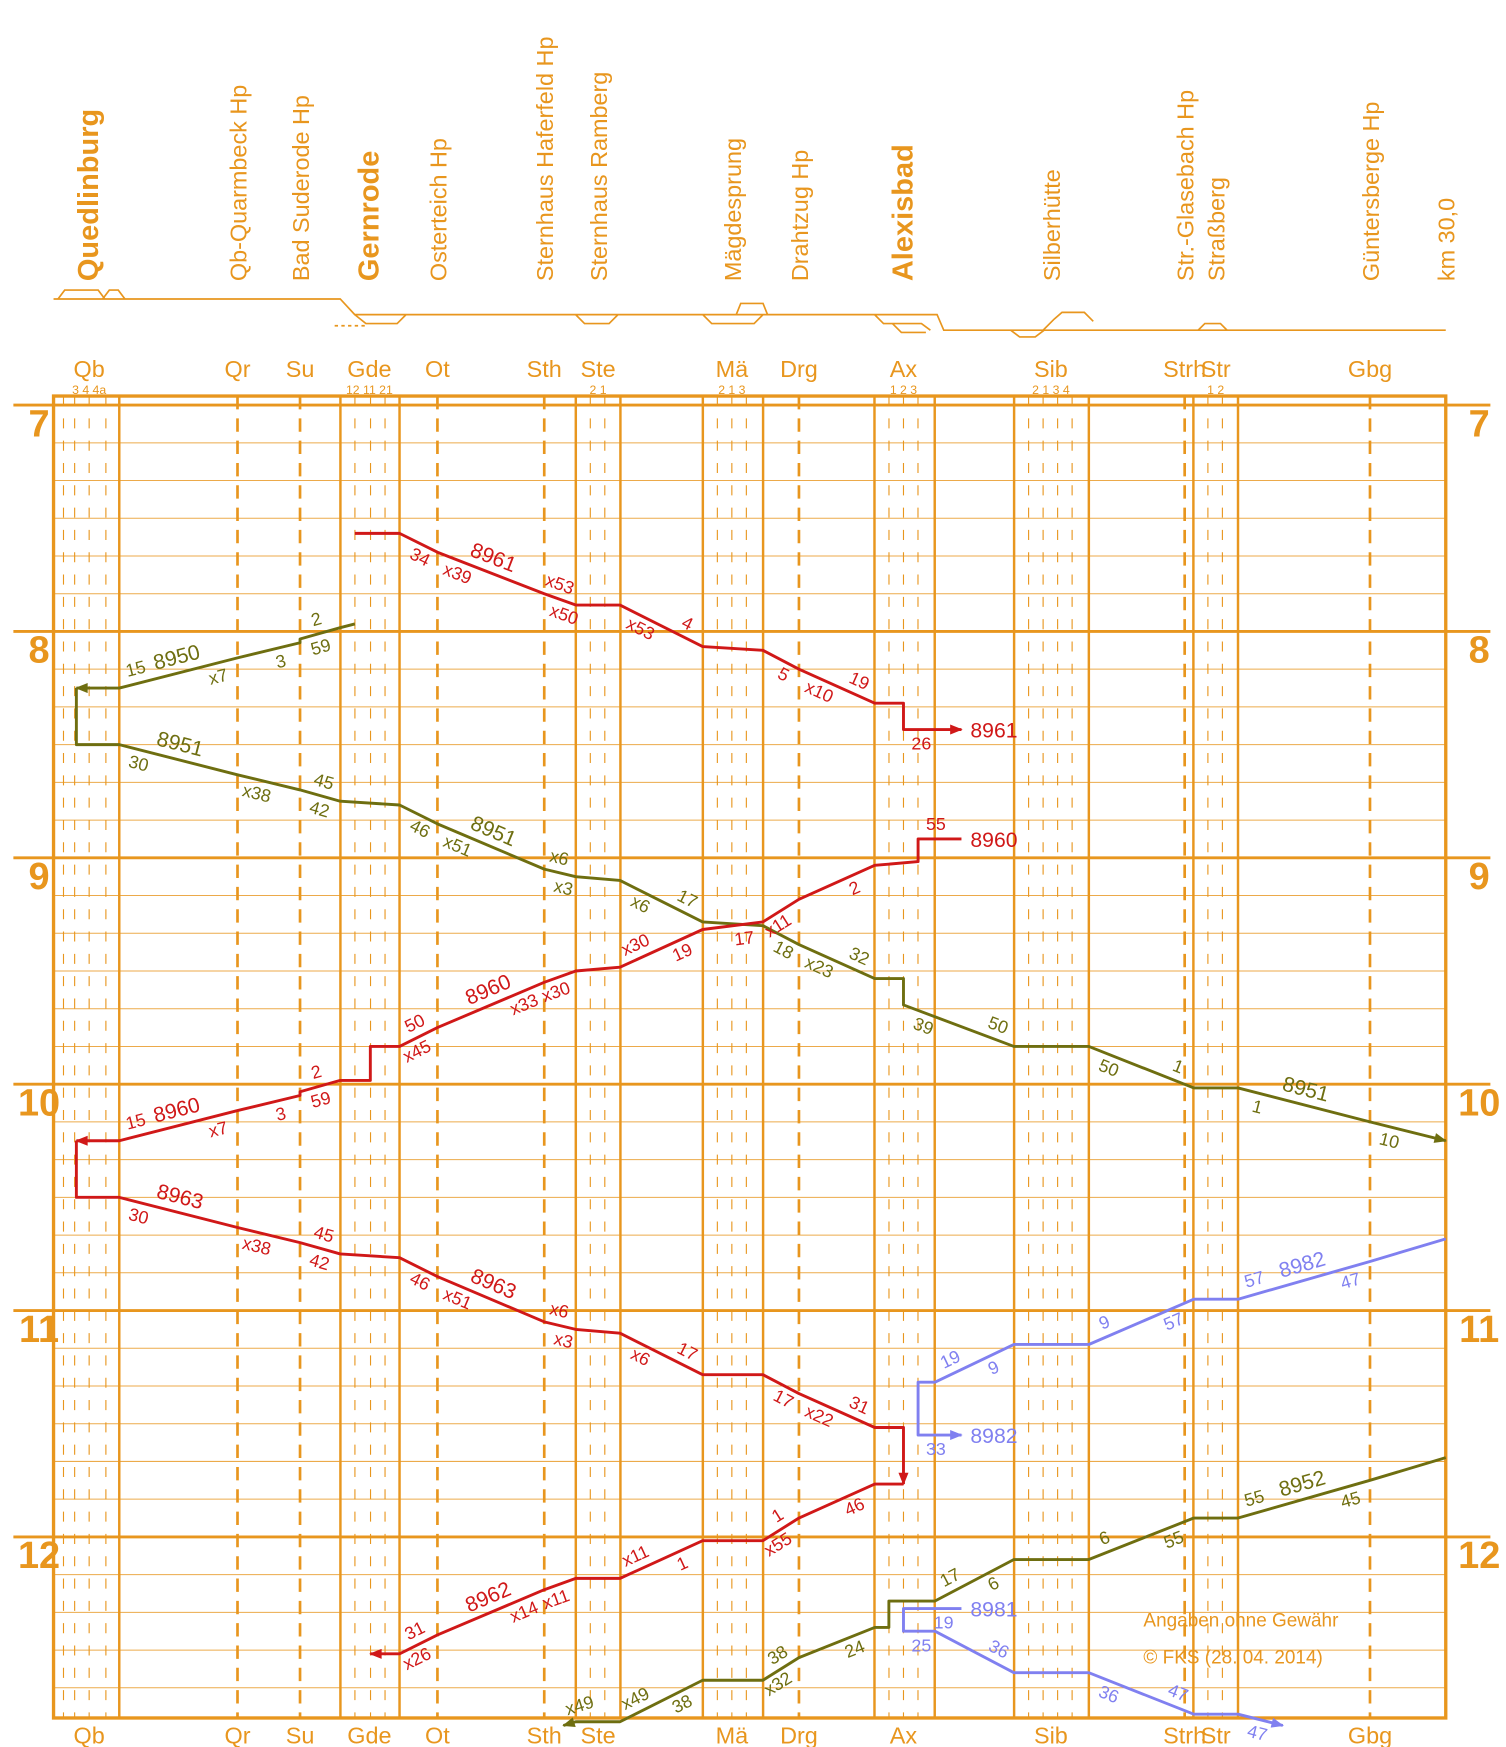  What do you see at coordinates (1216, 1735) in the screenshot?
I see `station-abbr: Str` at bounding box center [1216, 1735].